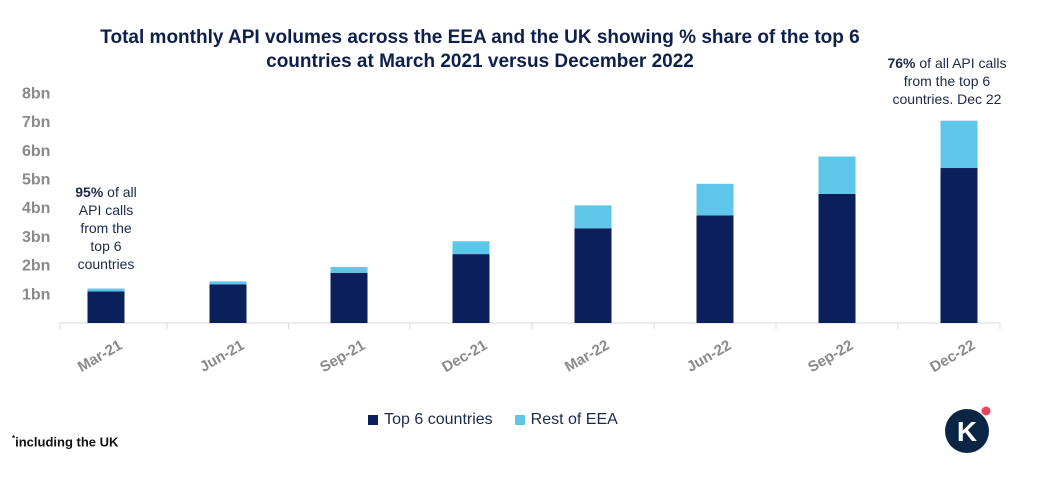 Image resolution: width=1062 pixels, height=480 pixels. Describe the element at coordinates (36, 122) in the screenshot. I see `y-tick-label: 7bn` at that location.